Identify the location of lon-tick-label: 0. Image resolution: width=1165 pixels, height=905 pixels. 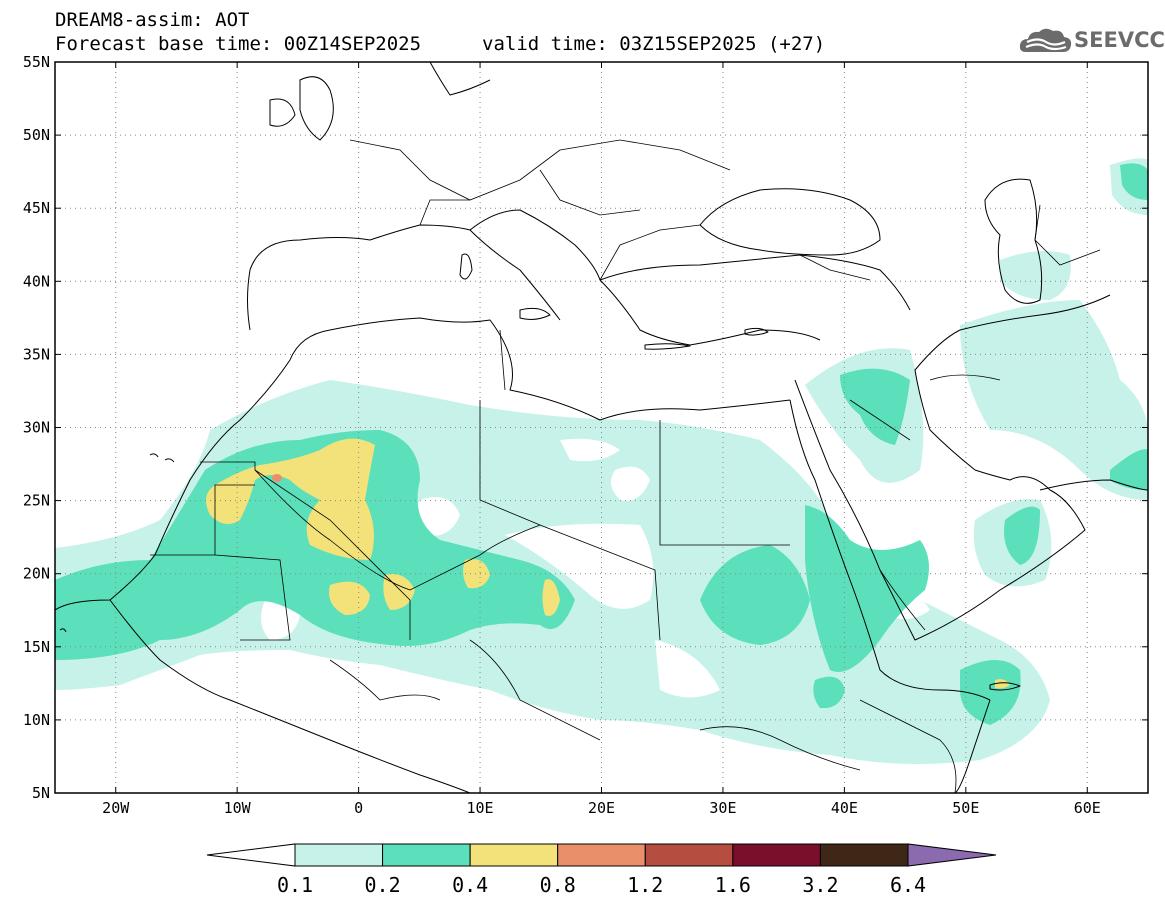
(358, 808).